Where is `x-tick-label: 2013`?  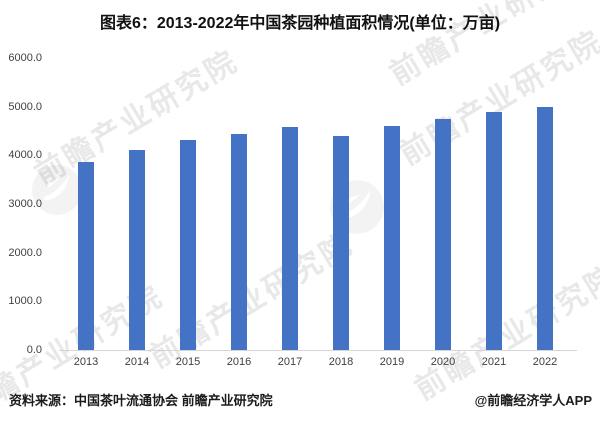 x-tick-label: 2013 is located at coordinates (86, 362).